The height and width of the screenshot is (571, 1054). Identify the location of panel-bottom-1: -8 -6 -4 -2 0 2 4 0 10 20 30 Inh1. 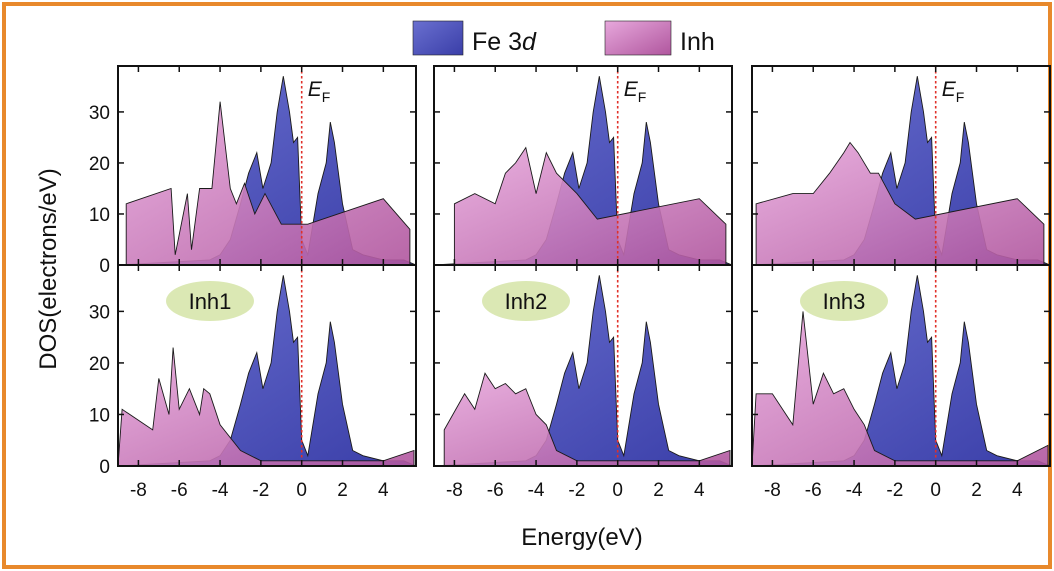
(253, 382).